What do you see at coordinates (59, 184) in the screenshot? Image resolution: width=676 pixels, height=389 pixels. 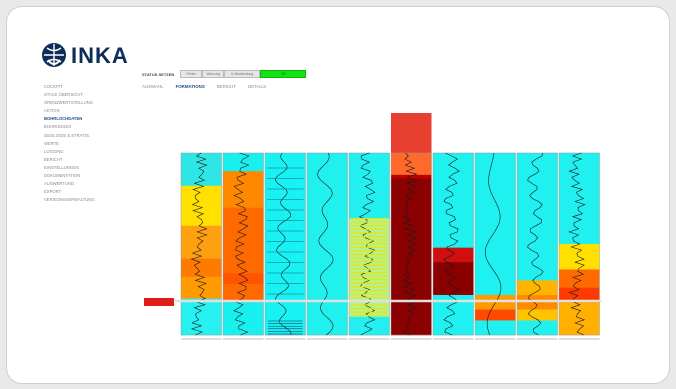 I see `sidebar-item-auswertung: Auswertung` at bounding box center [59, 184].